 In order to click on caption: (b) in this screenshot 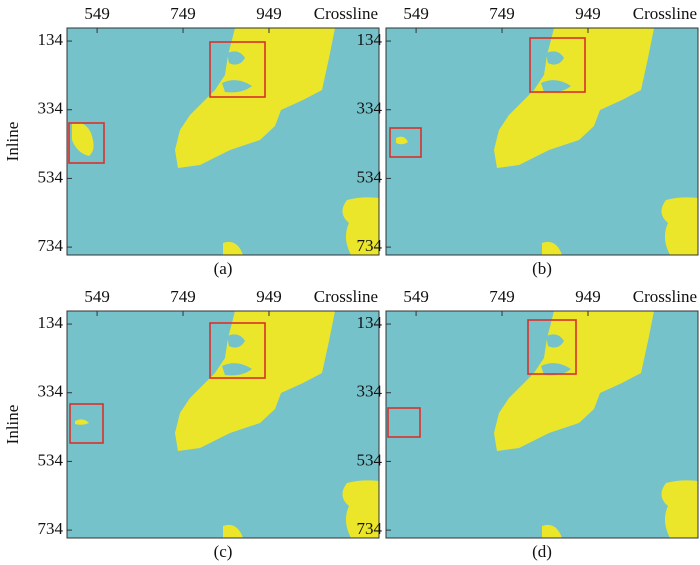, I will do `click(542, 268)`.